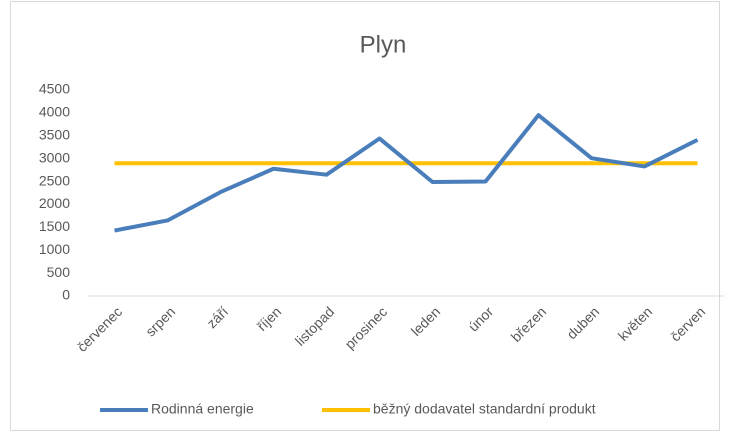 The height and width of the screenshot is (441, 730). Describe the element at coordinates (54, 249) in the screenshot. I see `y-tick-label: 1000` at that location.